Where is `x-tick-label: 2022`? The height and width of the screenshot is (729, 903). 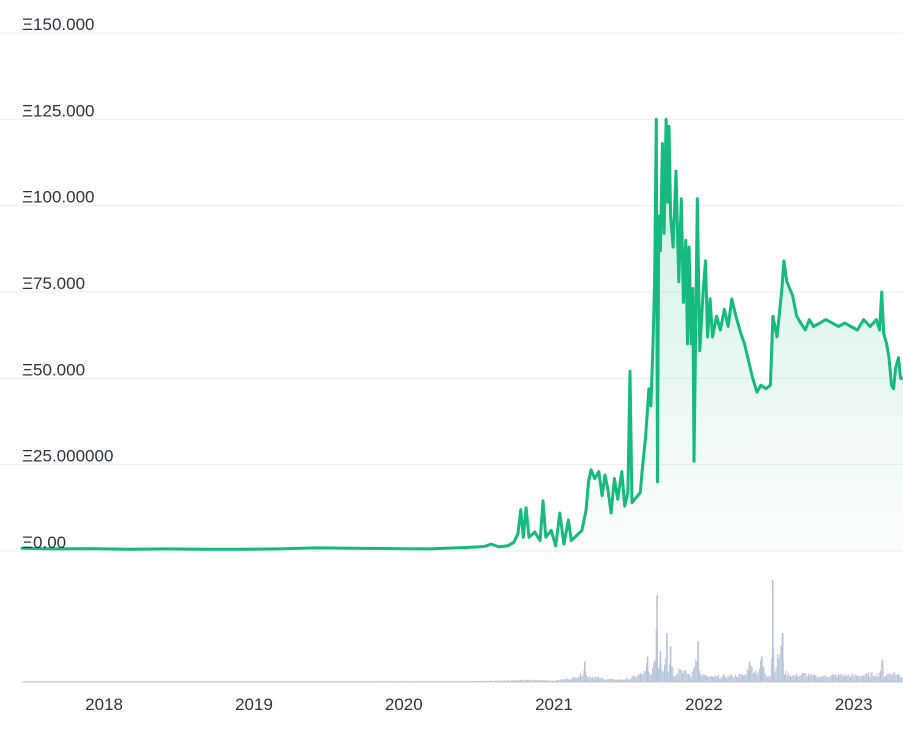
x-tick-label: 2022 is located at coordinates (704, 704).